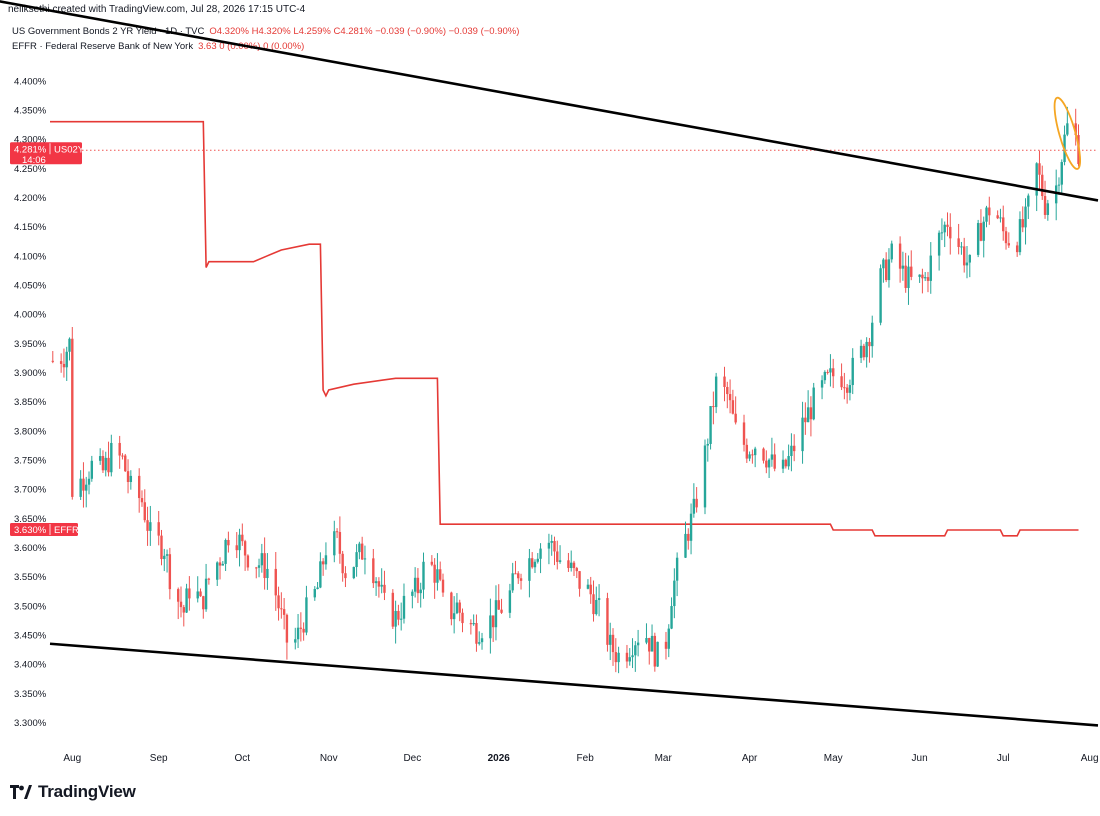 The image size is (1100, 816). What do you see at coordinates (30, 461) in the screenshot?
I see `y-tick-label: 3.750%` at bounding box center [30, 461].